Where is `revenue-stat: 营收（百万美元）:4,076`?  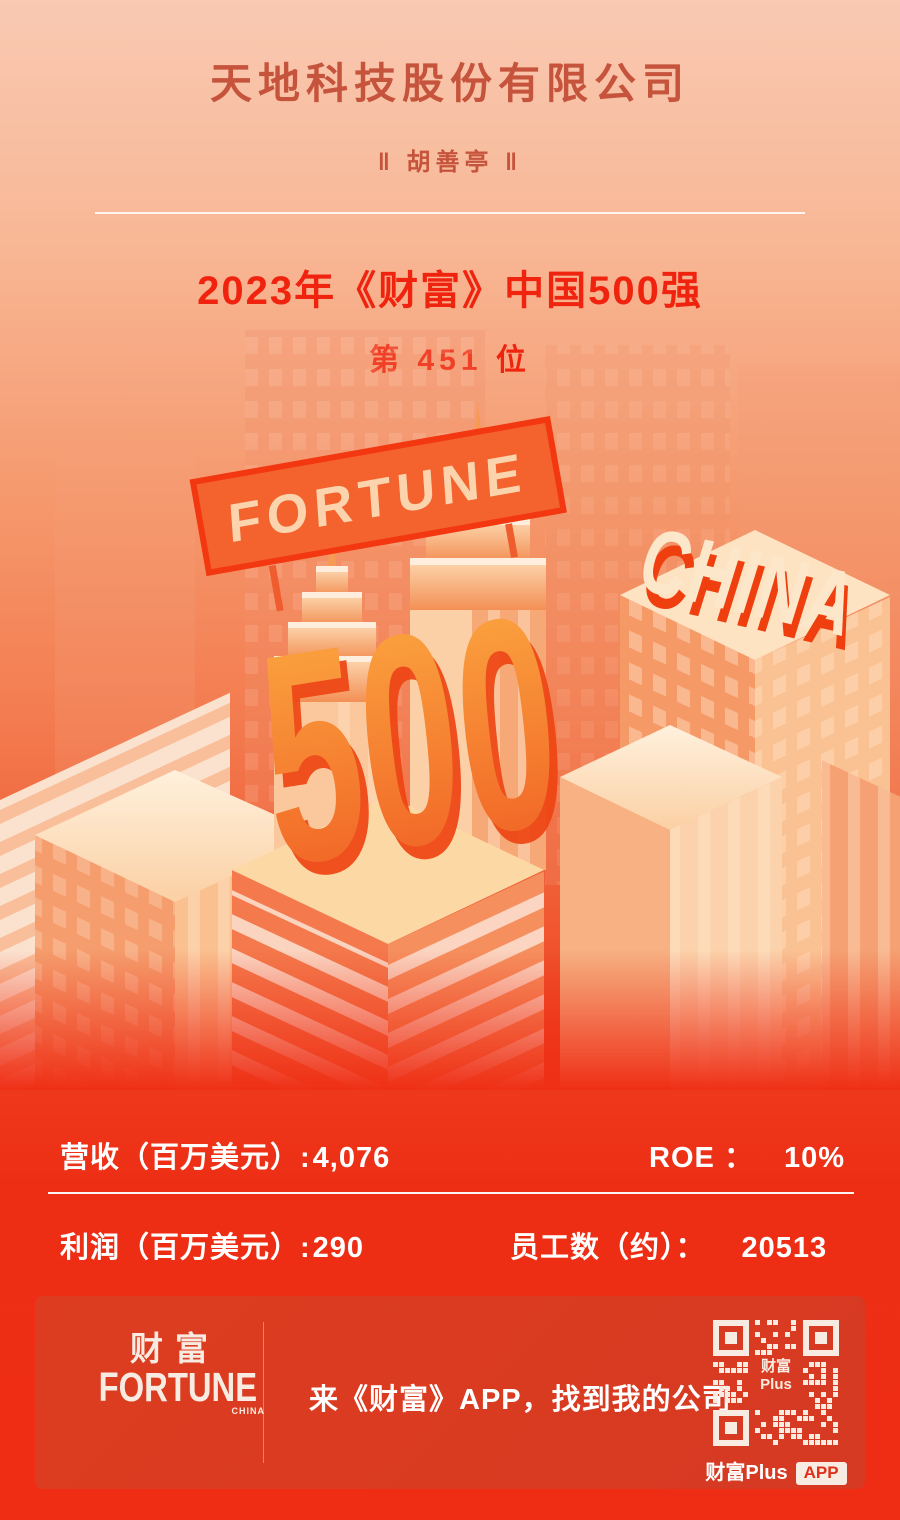 revenue-stat: 营收（百万美元）:4,076 is located at coordinates (225, 1155).